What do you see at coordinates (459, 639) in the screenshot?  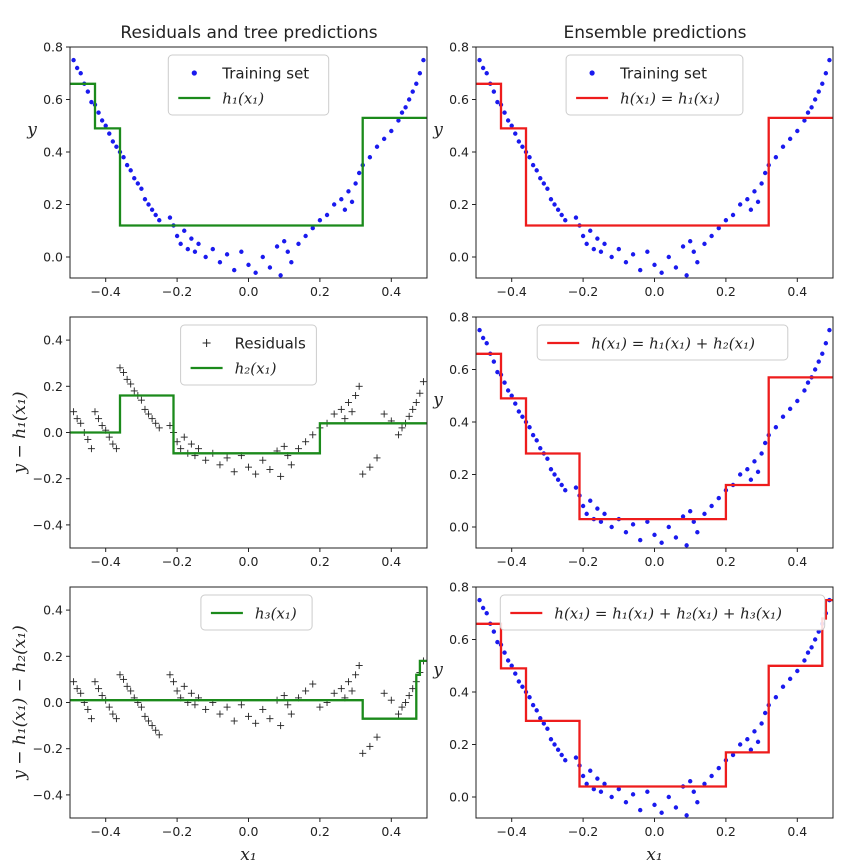 I see `y-tick-label: 0.6` at bounding box center [459, 639].